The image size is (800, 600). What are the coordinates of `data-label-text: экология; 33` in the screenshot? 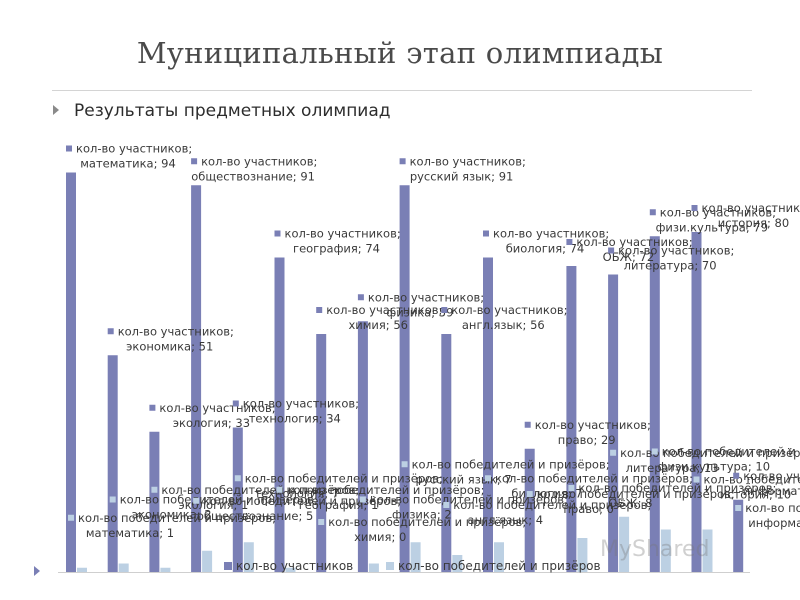 It's located at (211, 423).